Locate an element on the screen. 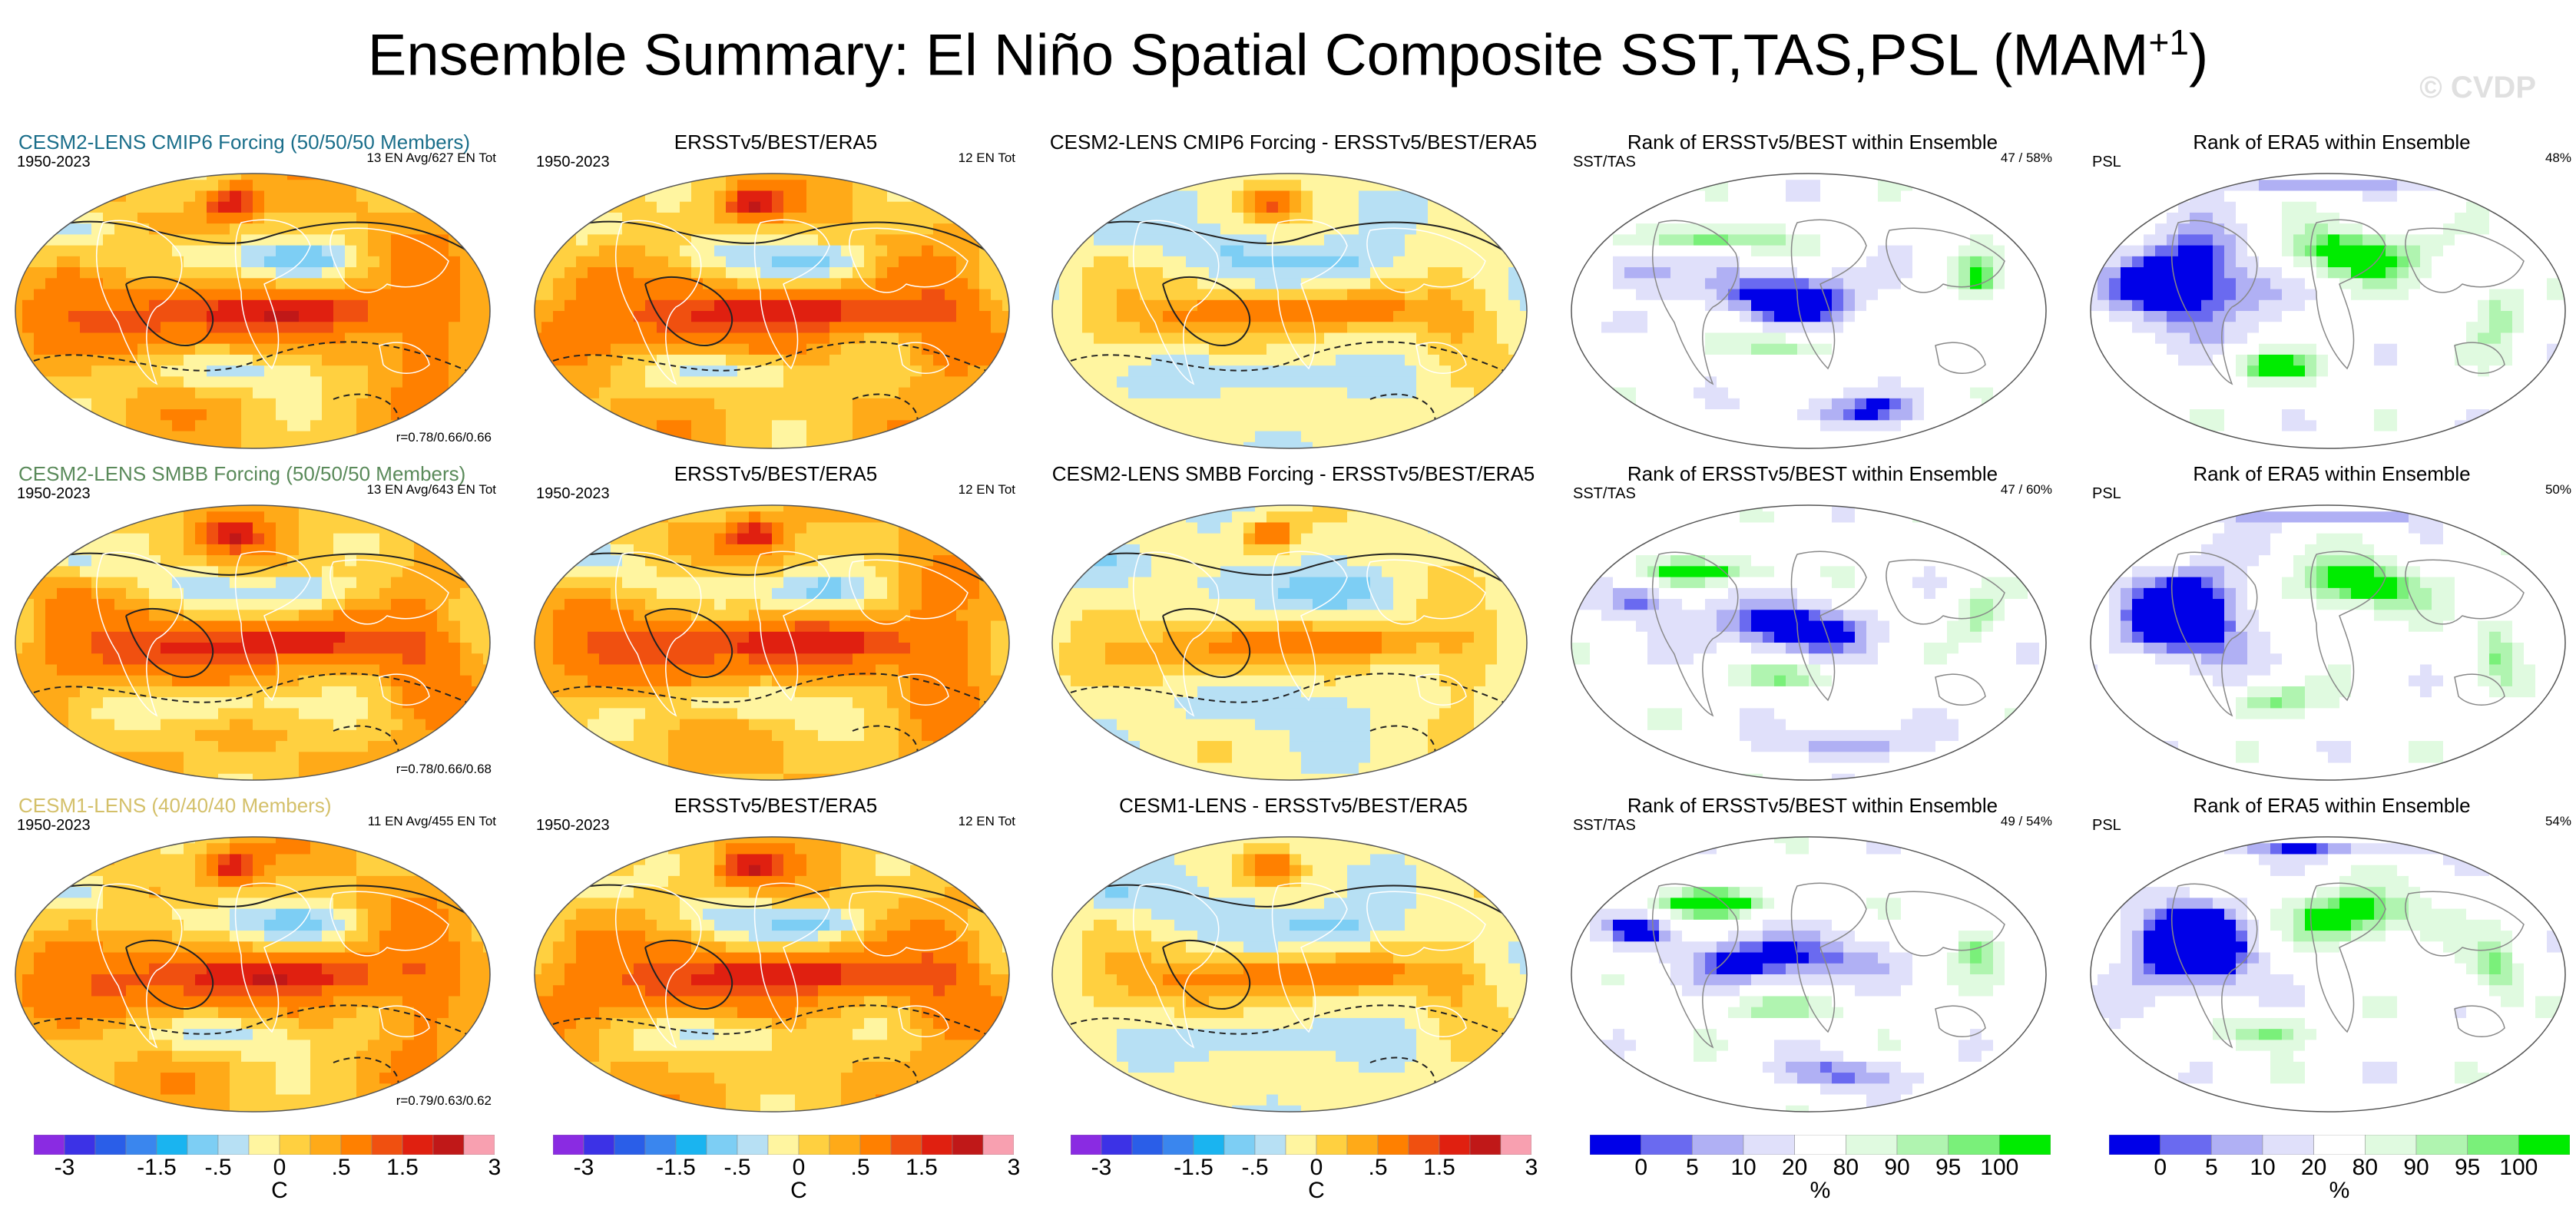  variable-label: PSL is located at coordinates (2106, 162).